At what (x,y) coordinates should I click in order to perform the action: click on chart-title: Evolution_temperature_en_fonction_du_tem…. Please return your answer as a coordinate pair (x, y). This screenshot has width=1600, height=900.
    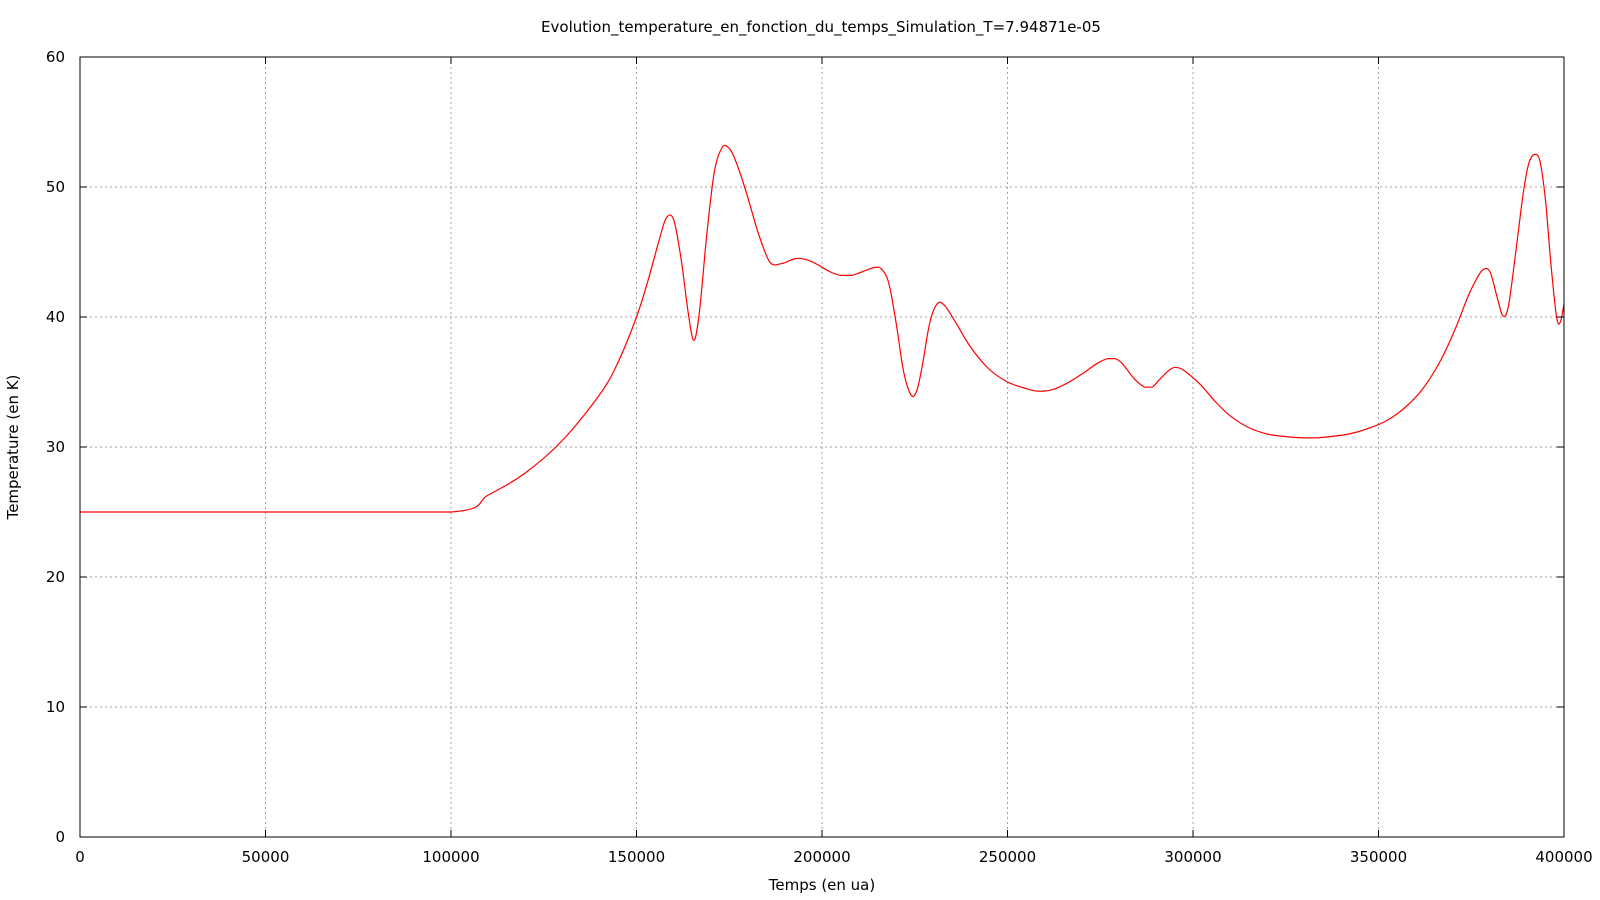
    Looking at the image, I should click on (821, 27).